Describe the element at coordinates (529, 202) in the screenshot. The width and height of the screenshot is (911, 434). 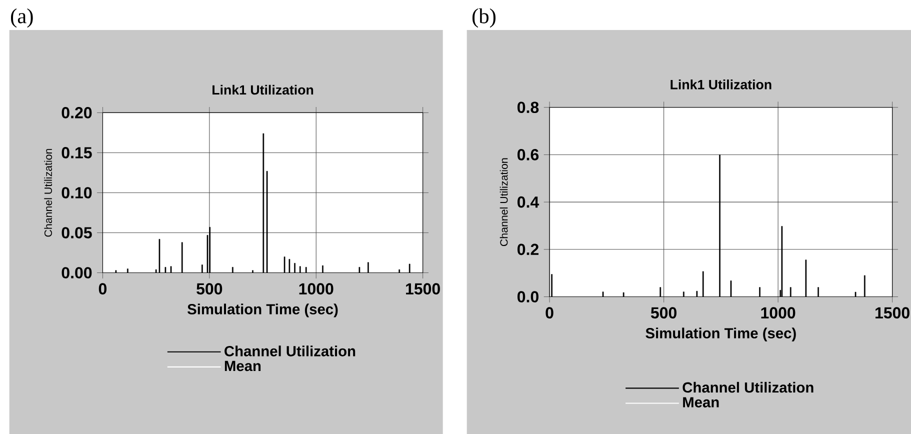
I see `y-tick-label: 0.4` at that location.